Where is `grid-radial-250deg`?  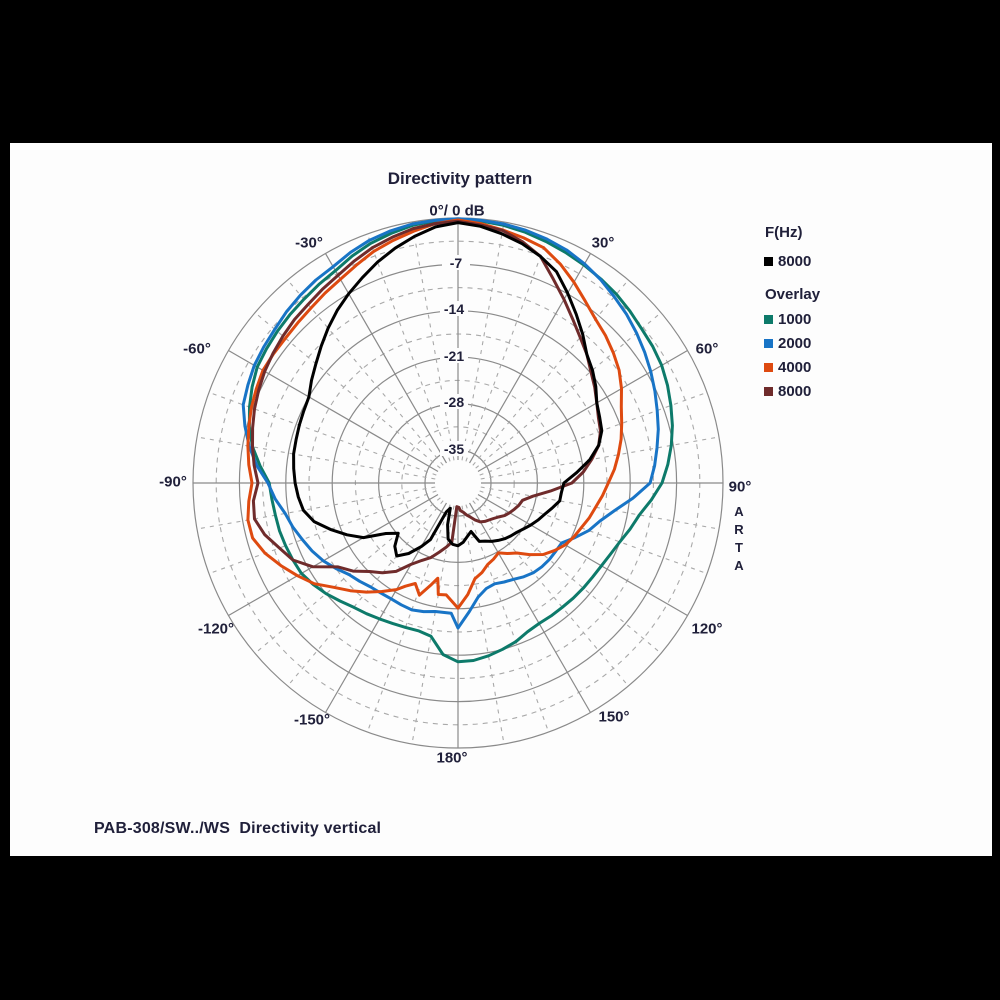 grid-radial-250deg is located at coordinates (322, 532).